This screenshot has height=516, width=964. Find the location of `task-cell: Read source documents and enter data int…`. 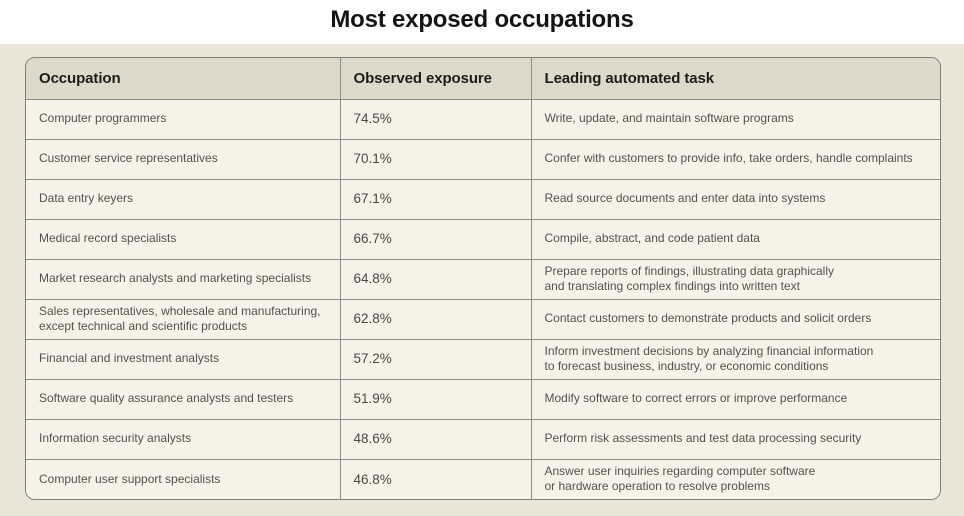

task-cell: Read source documents and enter data int… is located at coordinates (735, 199).